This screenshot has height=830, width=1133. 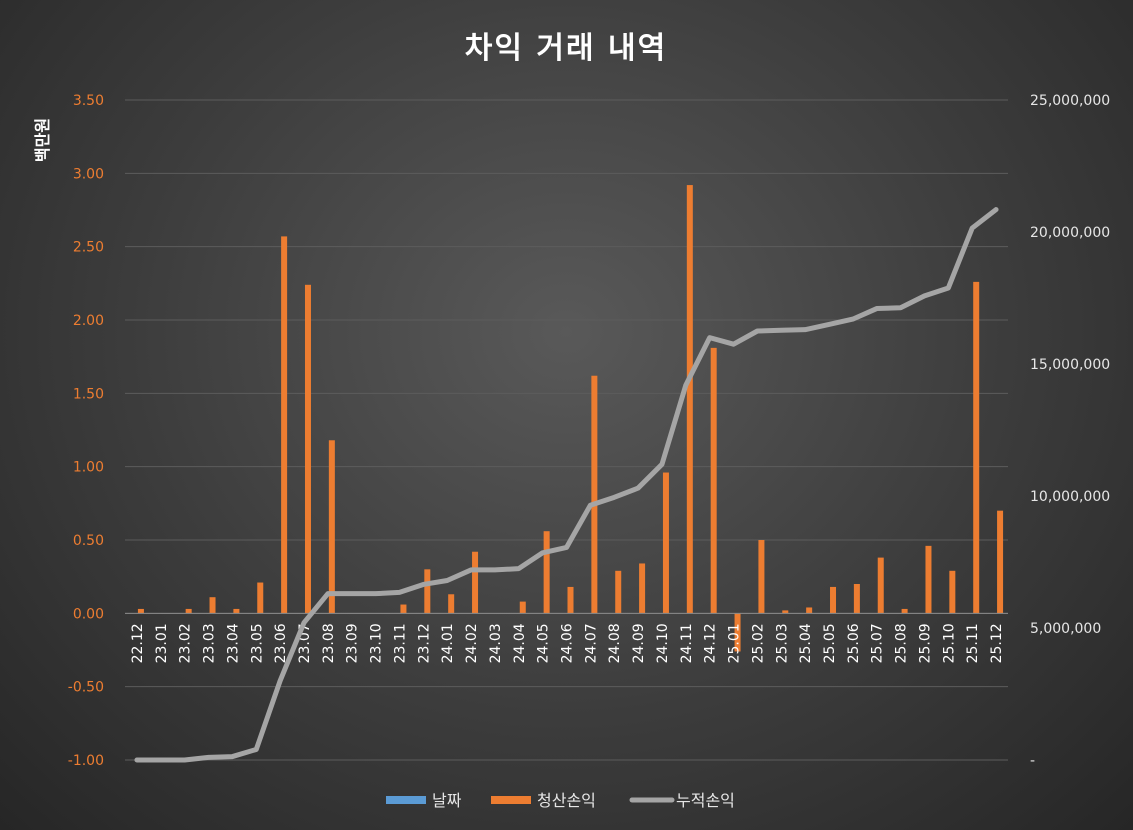 I want to click on left-tick-label: 3.50, so click(x=88, y=101).